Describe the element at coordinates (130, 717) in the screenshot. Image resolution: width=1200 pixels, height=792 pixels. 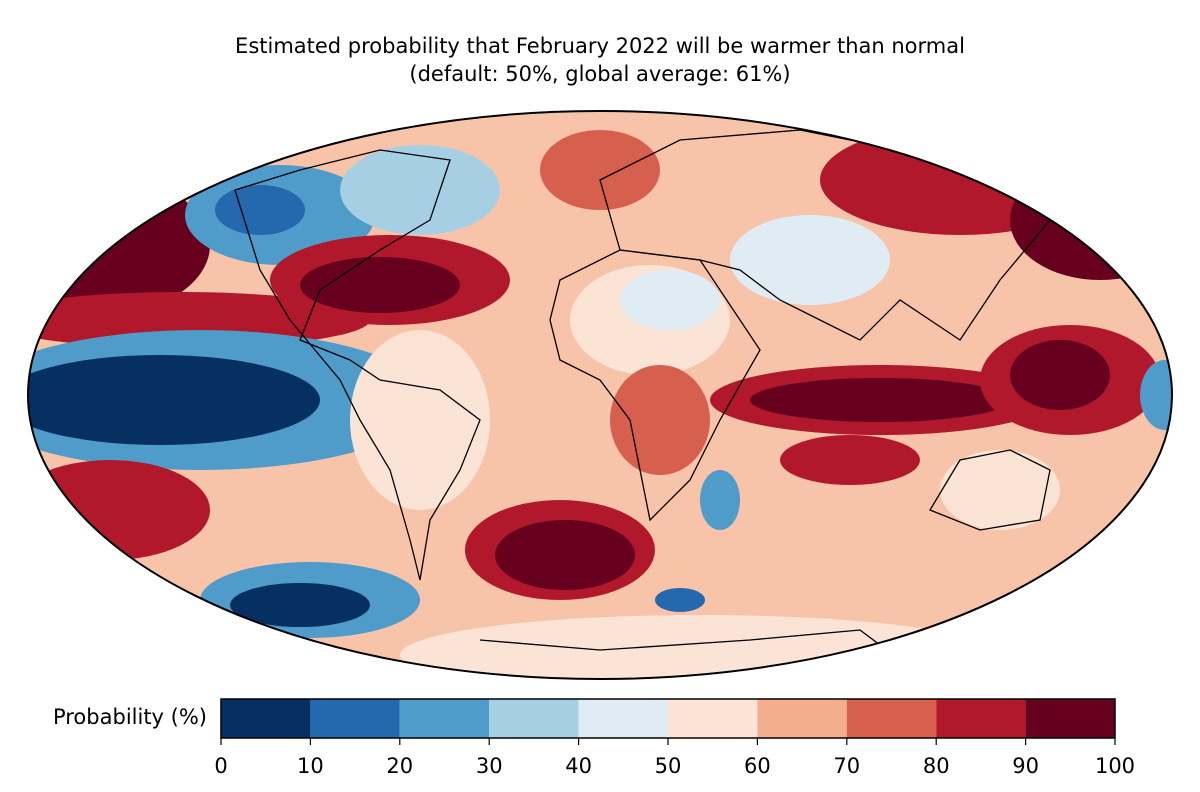
I see `colorbar-label: Probability (%)` at that location.